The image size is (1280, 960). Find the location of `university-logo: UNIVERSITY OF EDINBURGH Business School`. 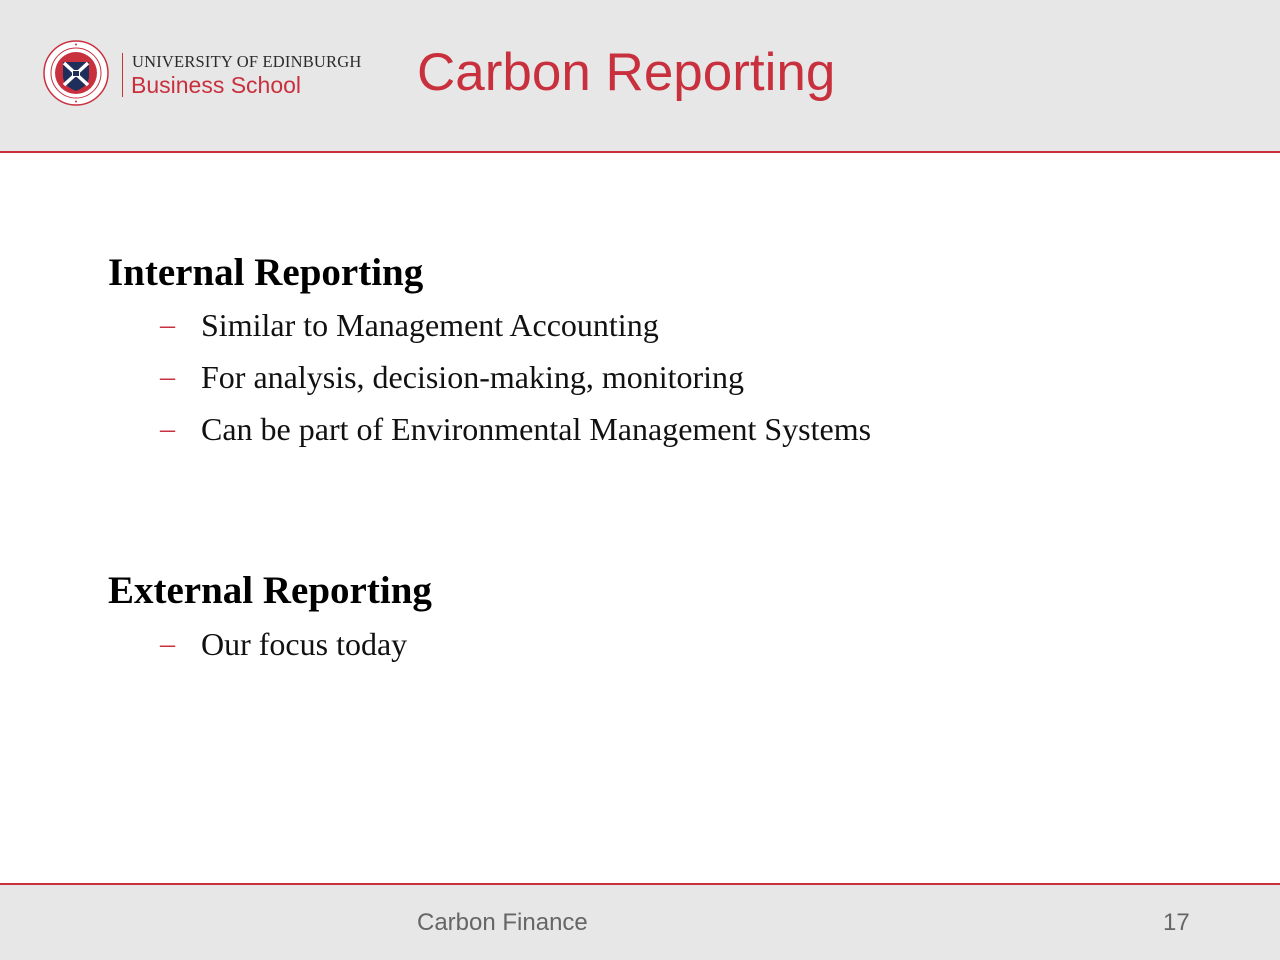

university-logo: UNIVERSITY OF EDINBURGH Business School is located at coordinates (203, 76).